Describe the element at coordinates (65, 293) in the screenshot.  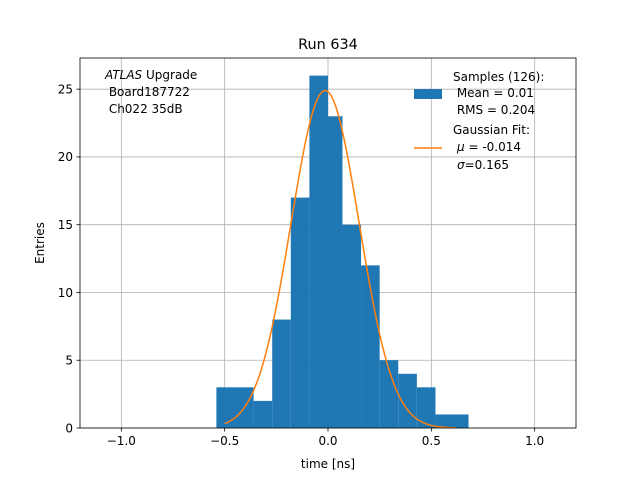
I see `y-tick-label: 10` at that location.